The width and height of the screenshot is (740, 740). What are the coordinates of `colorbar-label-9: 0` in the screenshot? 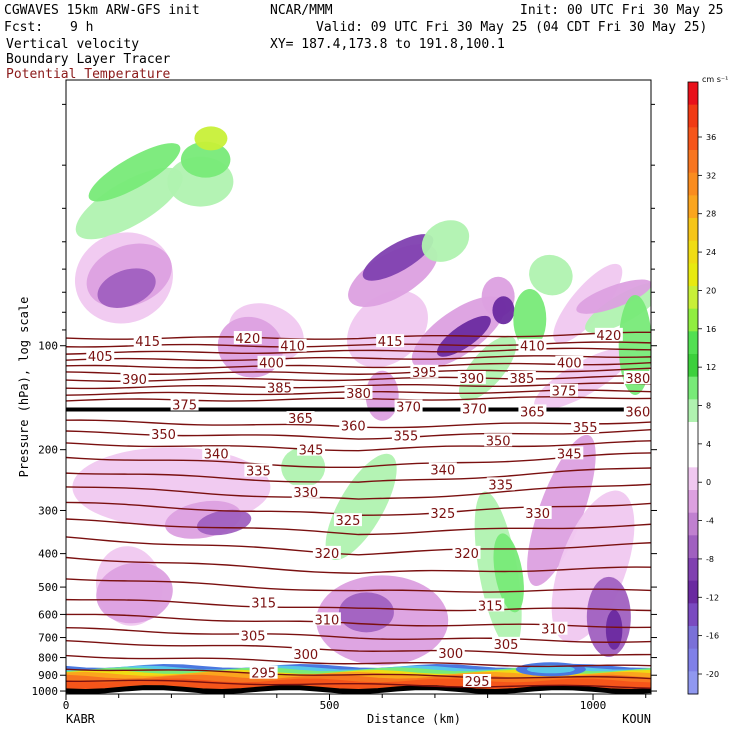 It's located at (708, 482).